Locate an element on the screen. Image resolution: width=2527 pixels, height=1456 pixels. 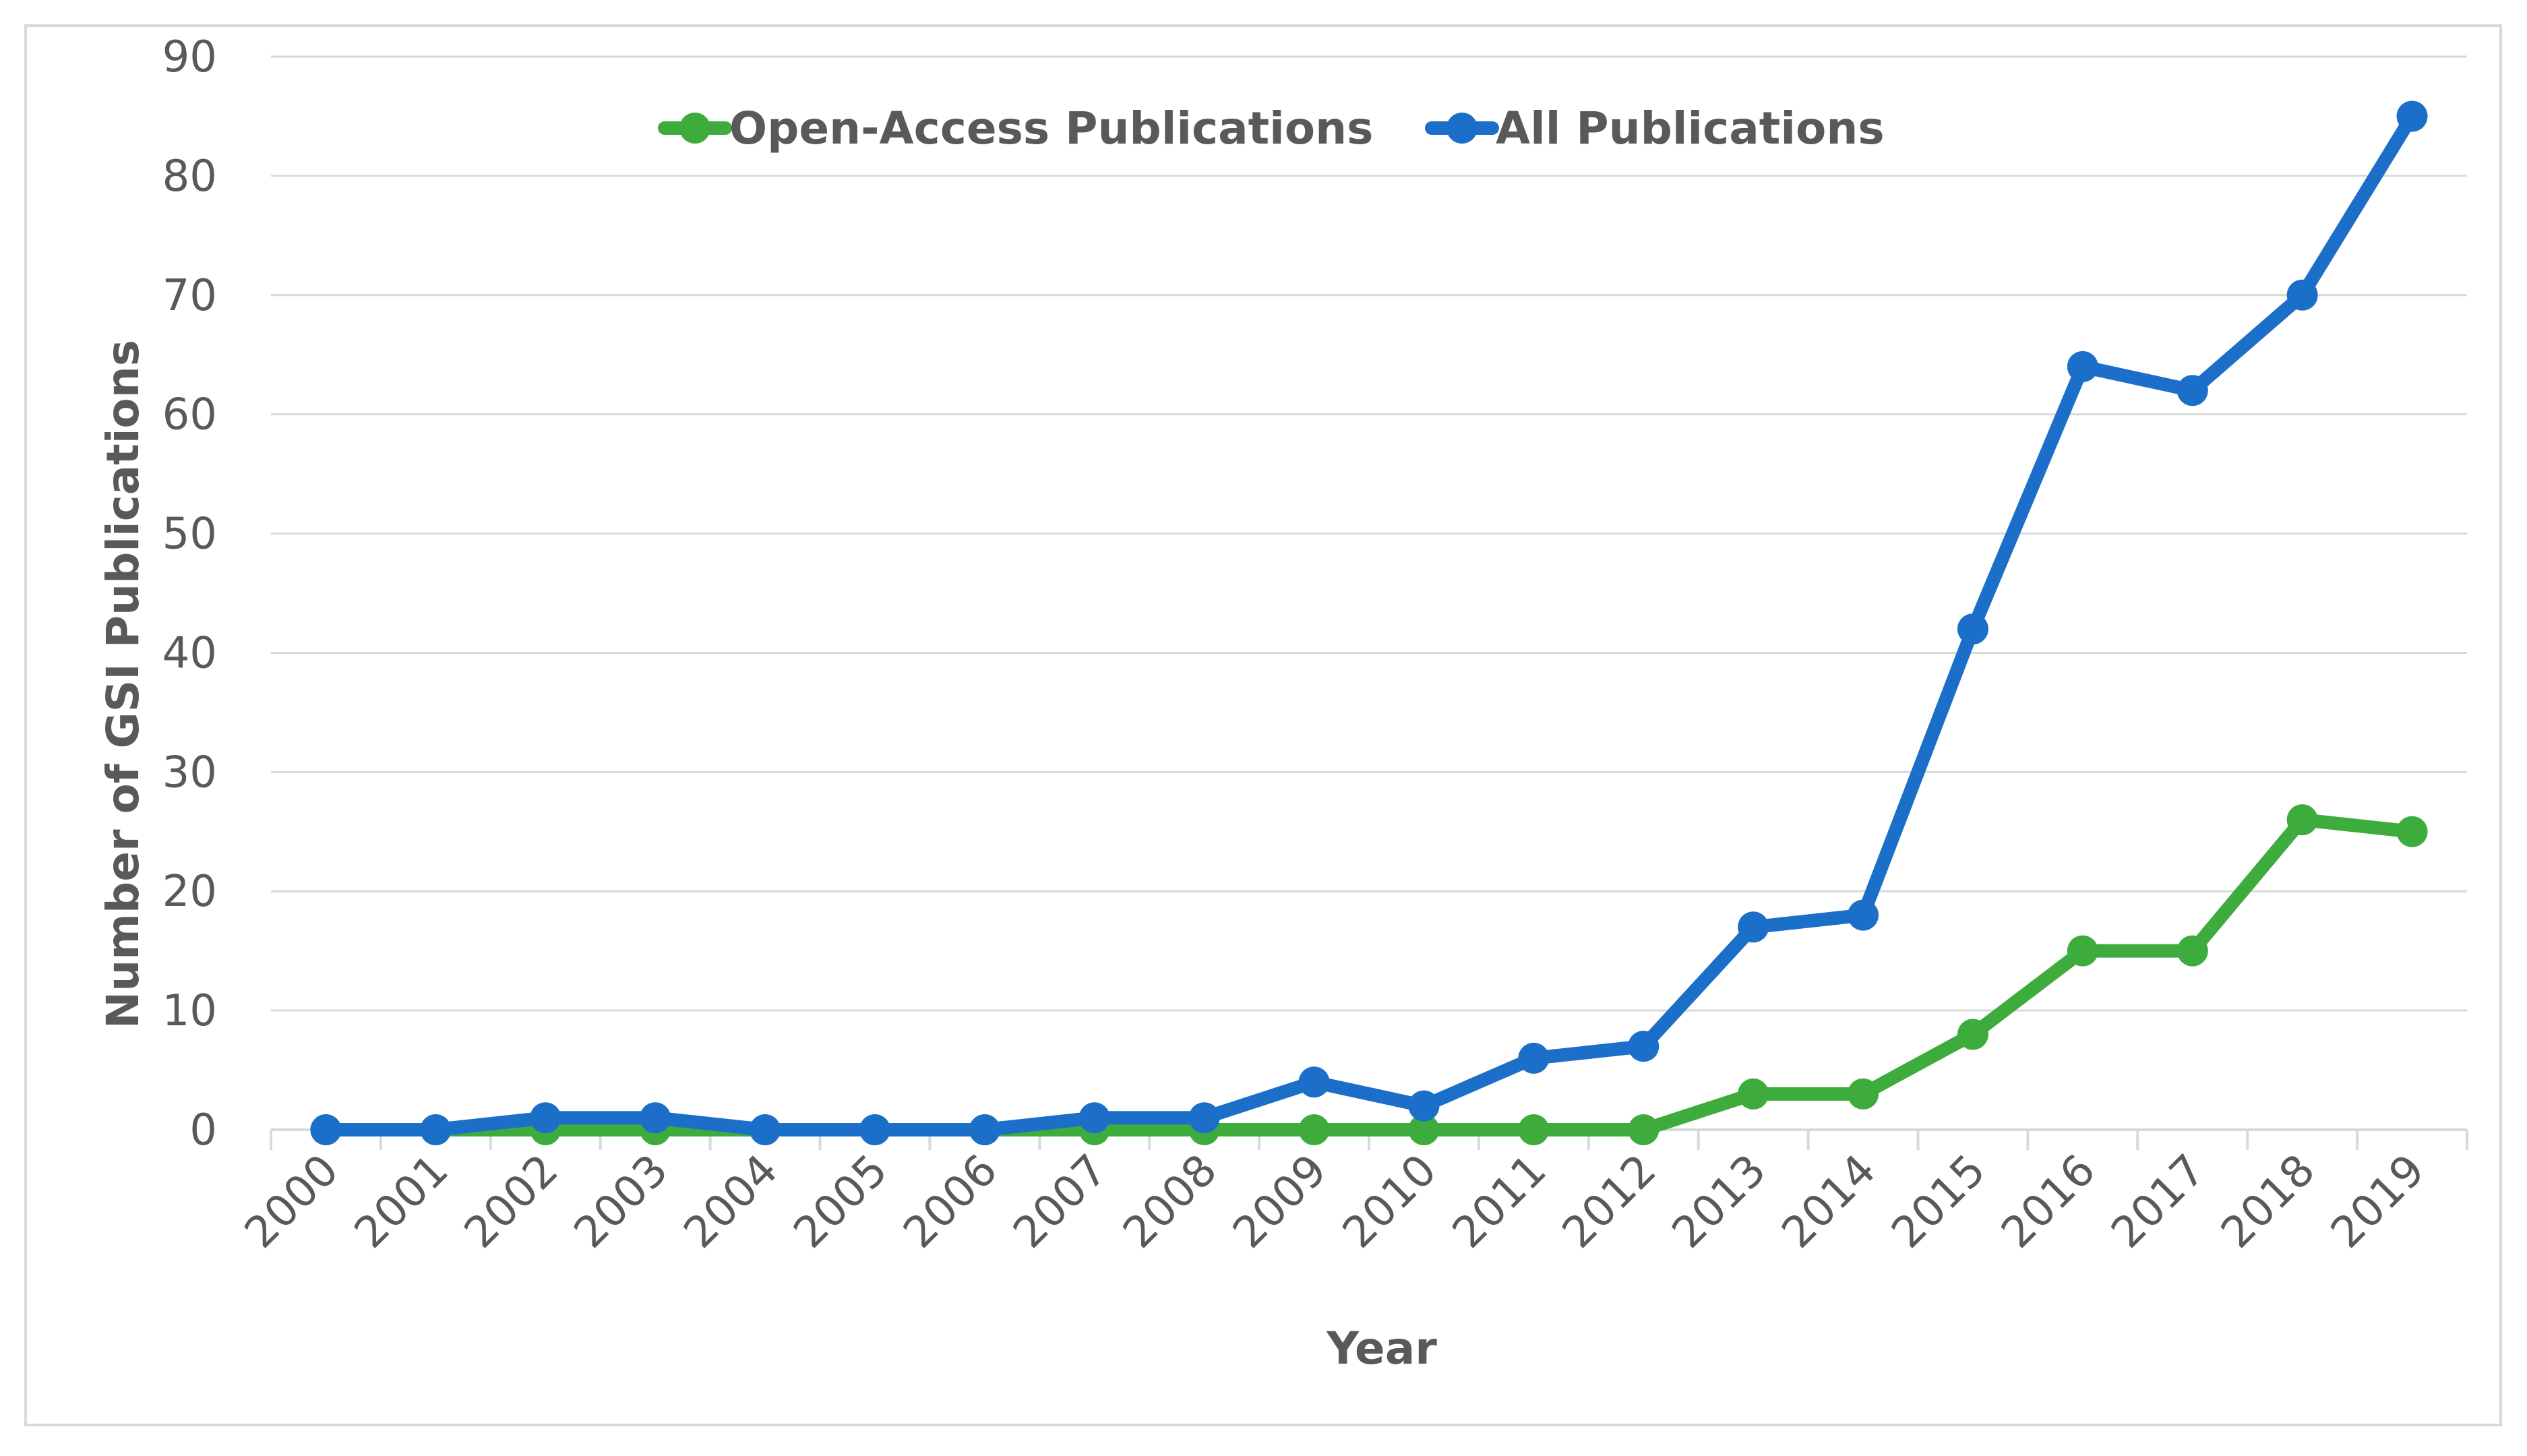
legend-item: All Publications is located at coordinates (1655, 128).